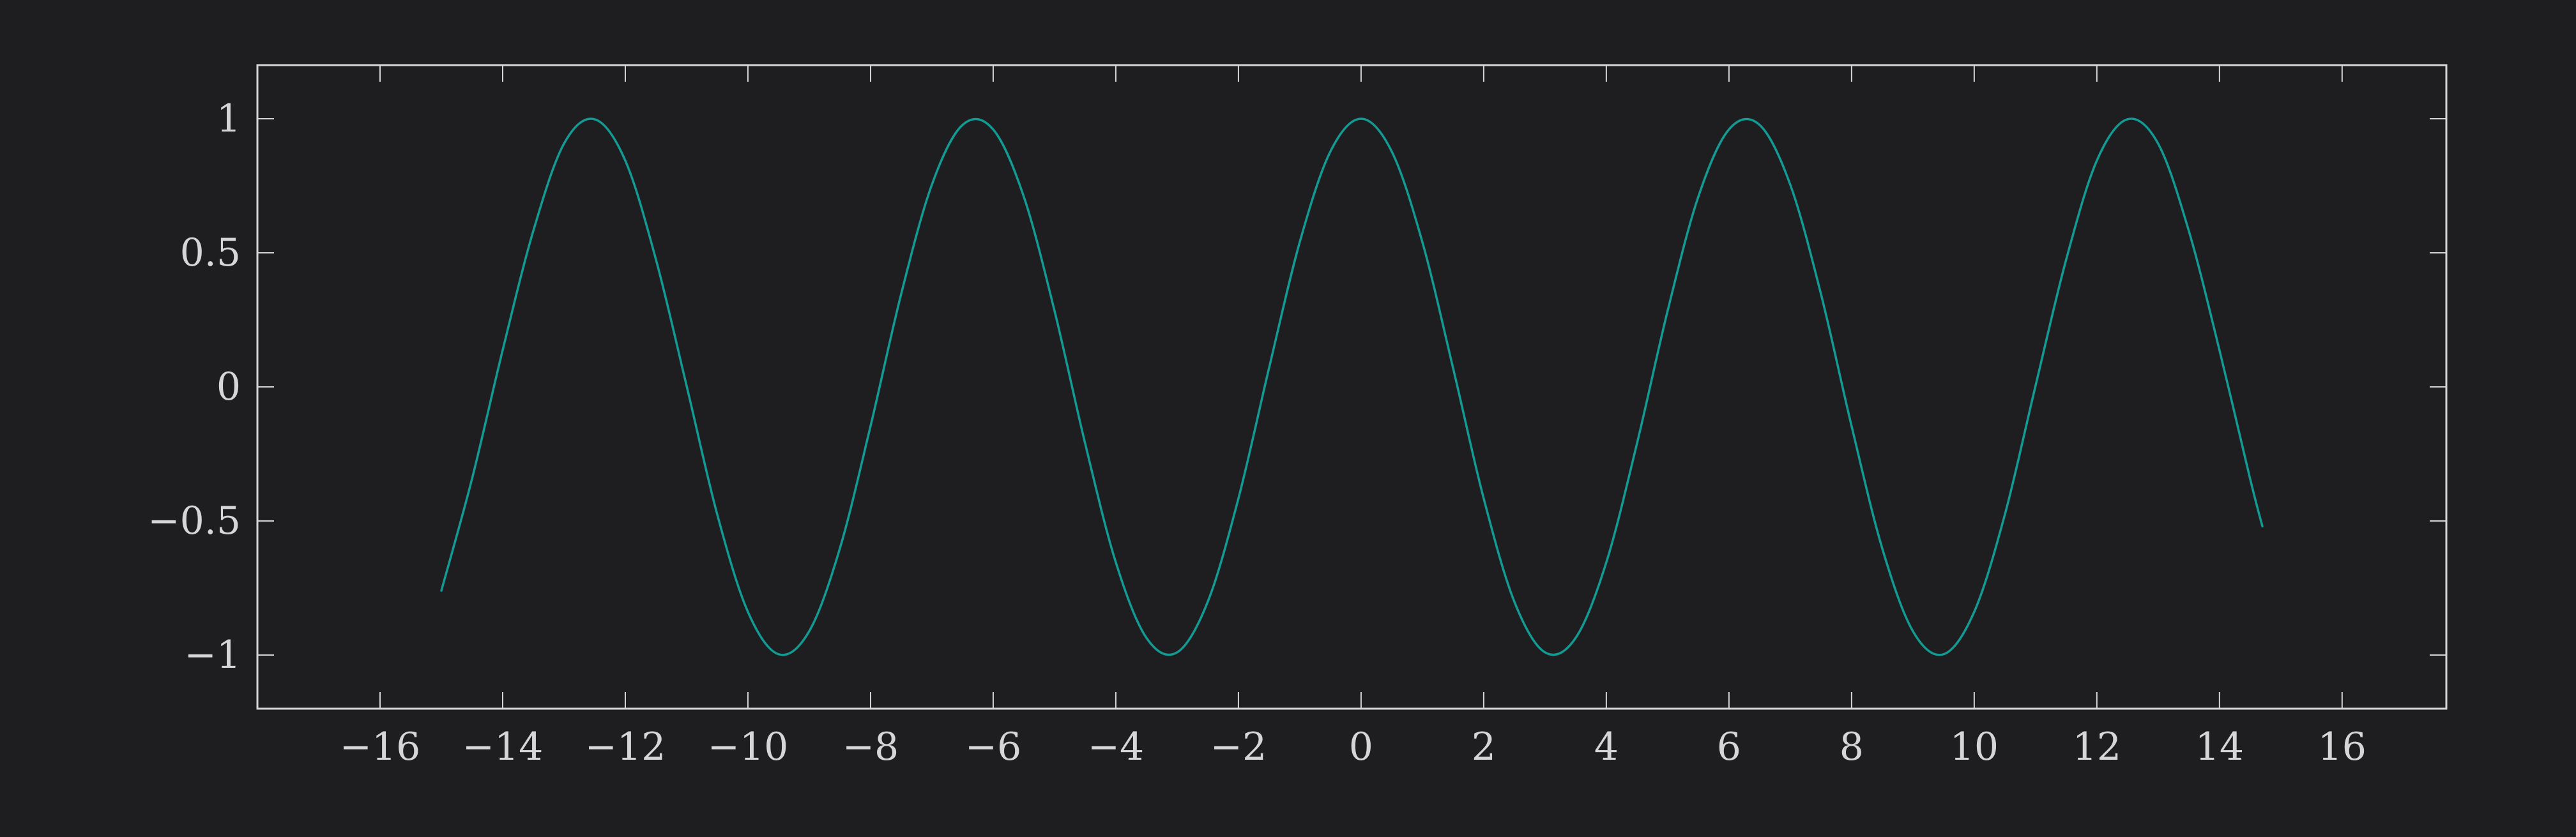 The image size is (2576, 837). I want to click on x-tick-label: −8, so click(870, 747).